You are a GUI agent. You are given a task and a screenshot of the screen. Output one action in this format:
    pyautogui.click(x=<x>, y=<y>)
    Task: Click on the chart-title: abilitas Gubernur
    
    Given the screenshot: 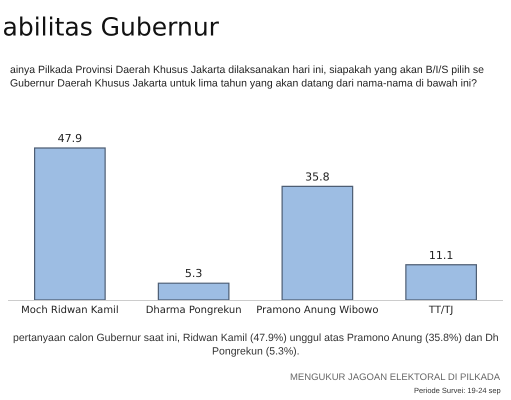 What is the action you would take?
    pyautogui.click(x=111, y=27)
    